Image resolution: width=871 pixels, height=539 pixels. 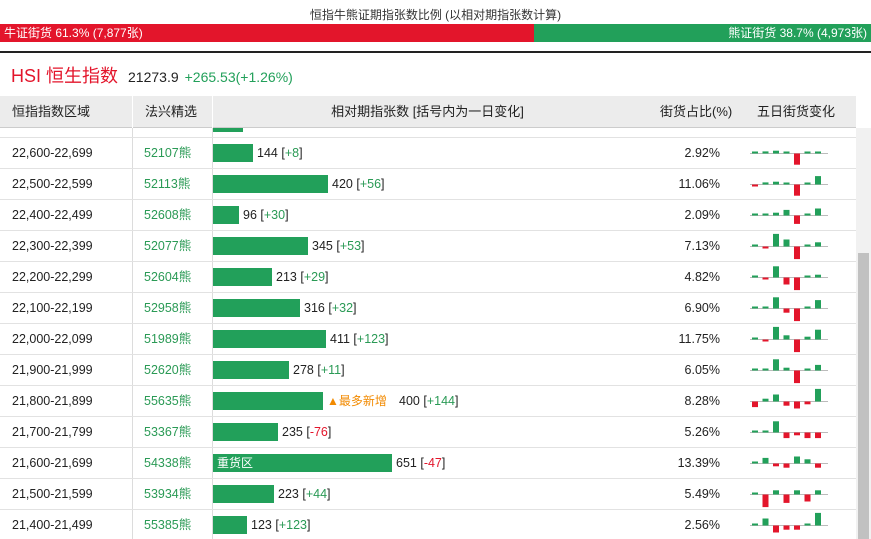 What do you see at coordinates (428, 339) in the screenshot?
I see `table-row: 22,000-22,099 51989熊 411 [+123] 11.75%` at bounding box center [428, 339].